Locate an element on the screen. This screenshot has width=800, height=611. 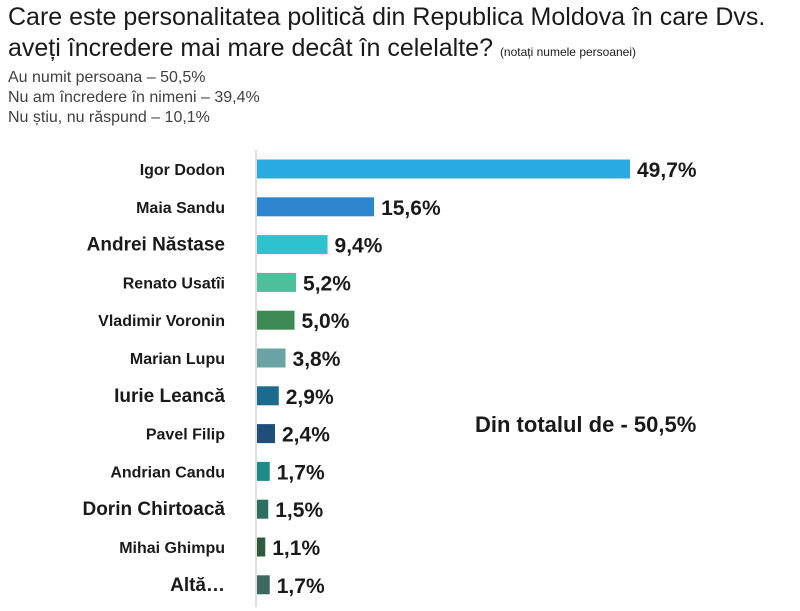
value-label-5: 3,8% is located at coordinates (317, 359).